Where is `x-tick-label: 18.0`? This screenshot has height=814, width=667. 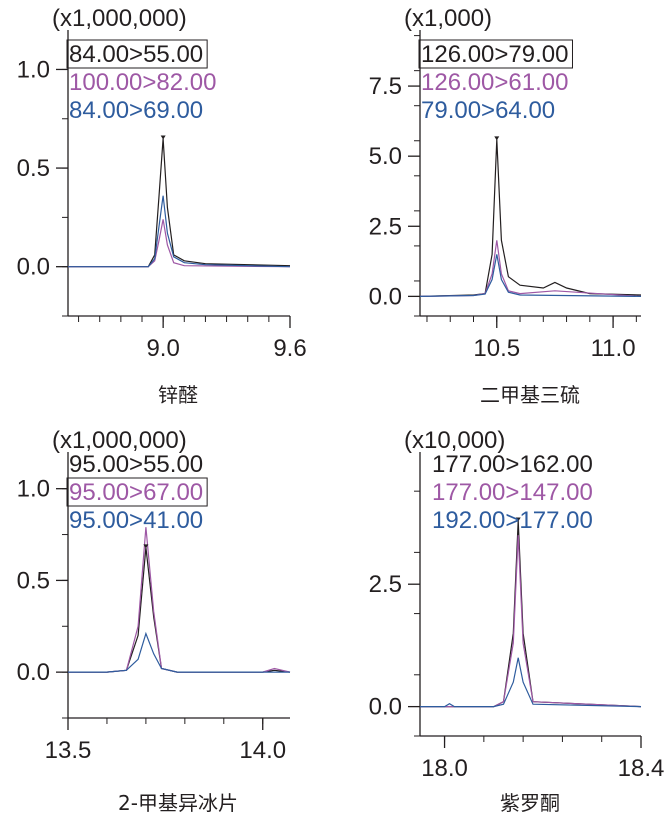 x-tick-label: 18.0 is located at coordinates (444, 768).